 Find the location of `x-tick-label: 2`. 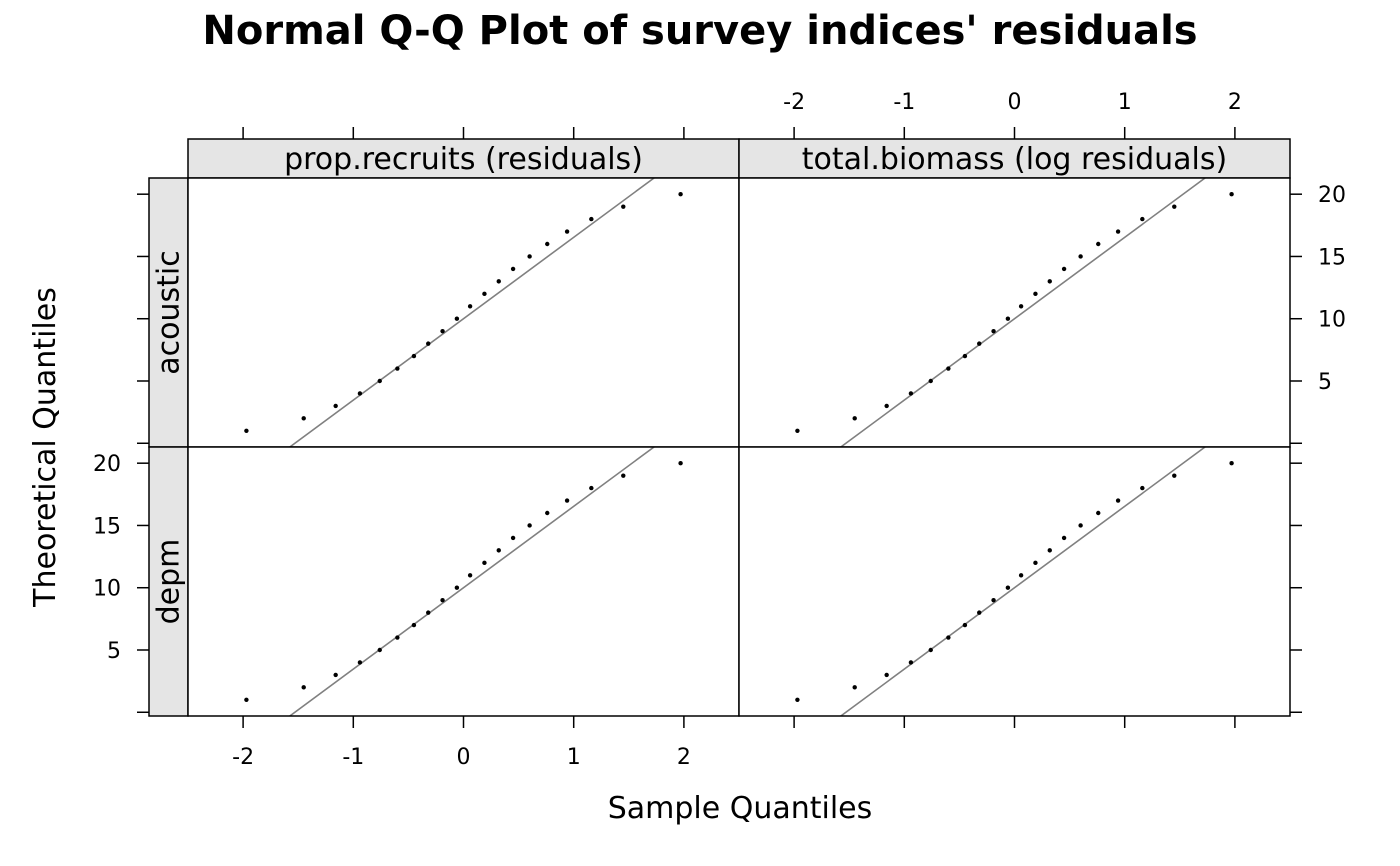

x-tick-label: 2 is located at coordinates (684, 757).